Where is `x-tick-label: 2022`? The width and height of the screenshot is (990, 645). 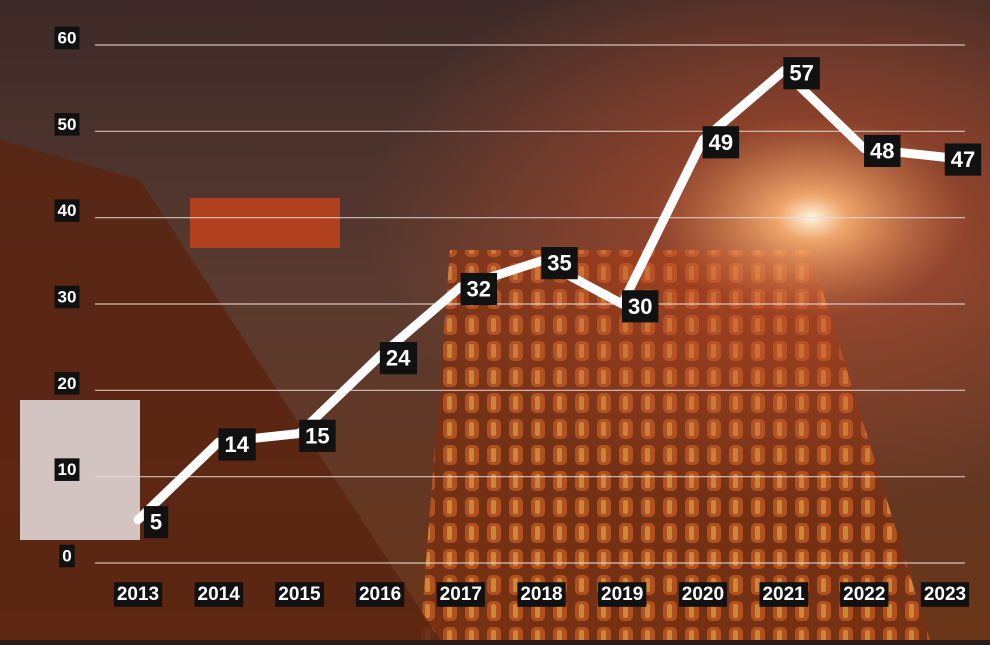 x-tick-label: 2022 is located at coordinates (864, 594).